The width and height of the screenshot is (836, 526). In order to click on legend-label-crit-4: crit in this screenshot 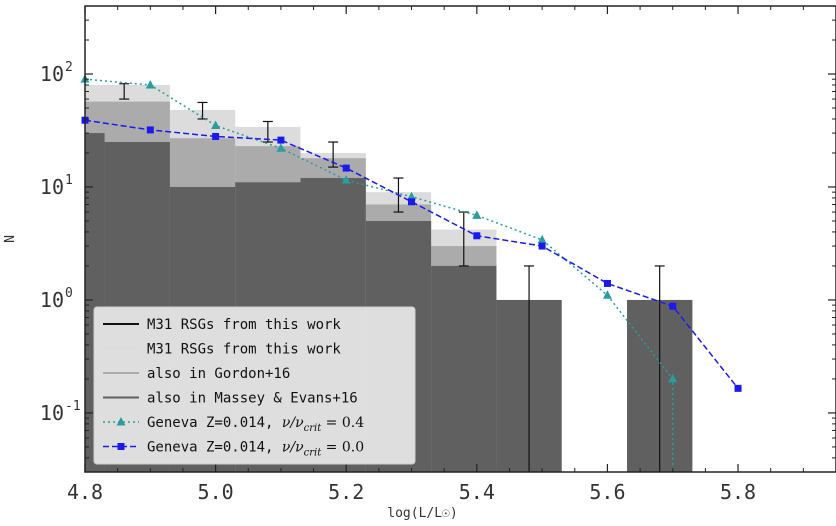, I will do `click(313, 428)`.